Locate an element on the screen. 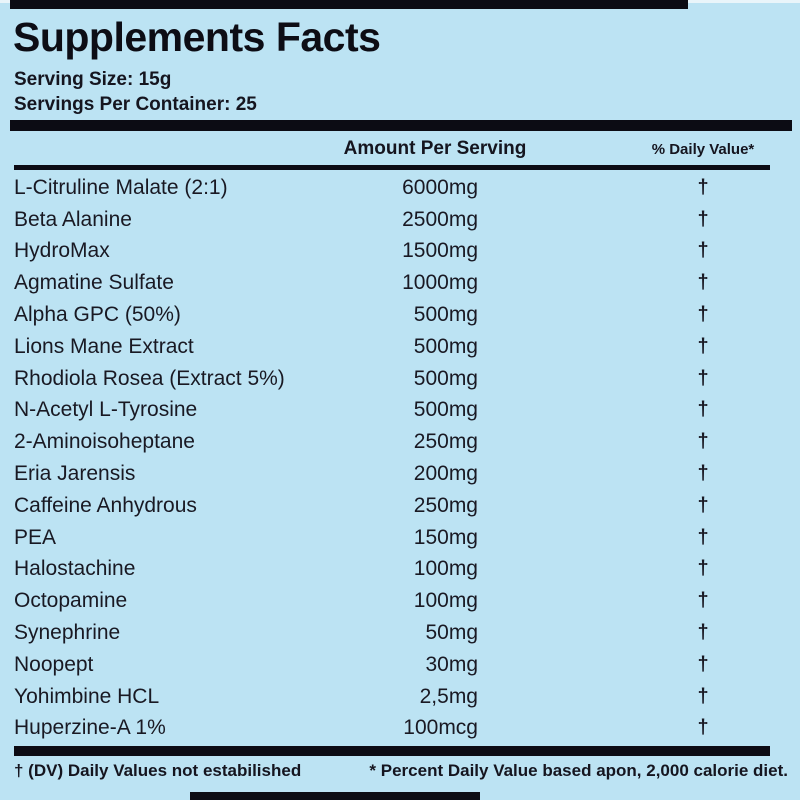 The width and height of the screenshot is (800, 800). ingredient-row: Lions Mane Extract 500mg † is located at coordinates (400, 347).